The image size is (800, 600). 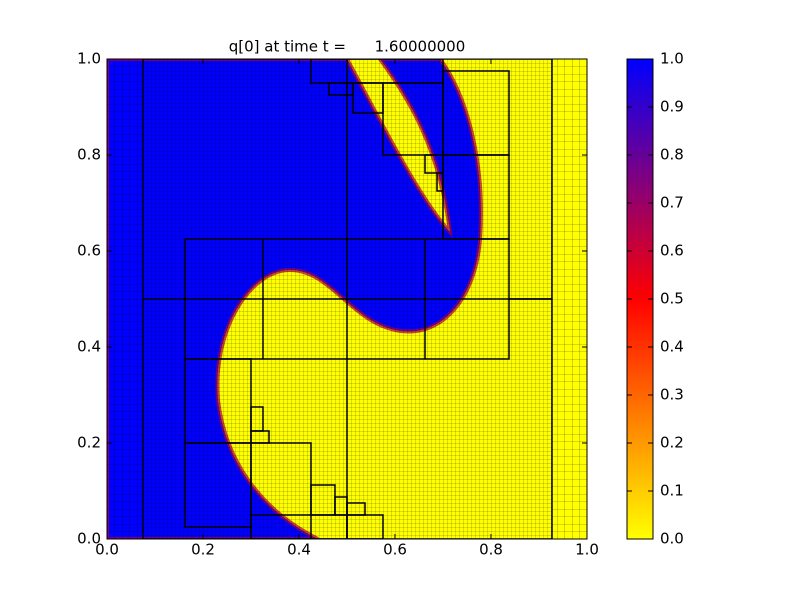 I want to click on x-tick-label: 0.8, so click(x=491, y=550).